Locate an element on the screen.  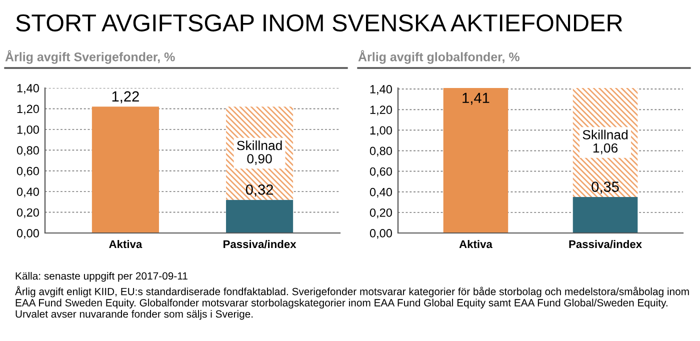
chart-title: STORT AVGIFTSGAP INOM SVENSKA AKTIEFONDER is located at coordinates (319, 23).